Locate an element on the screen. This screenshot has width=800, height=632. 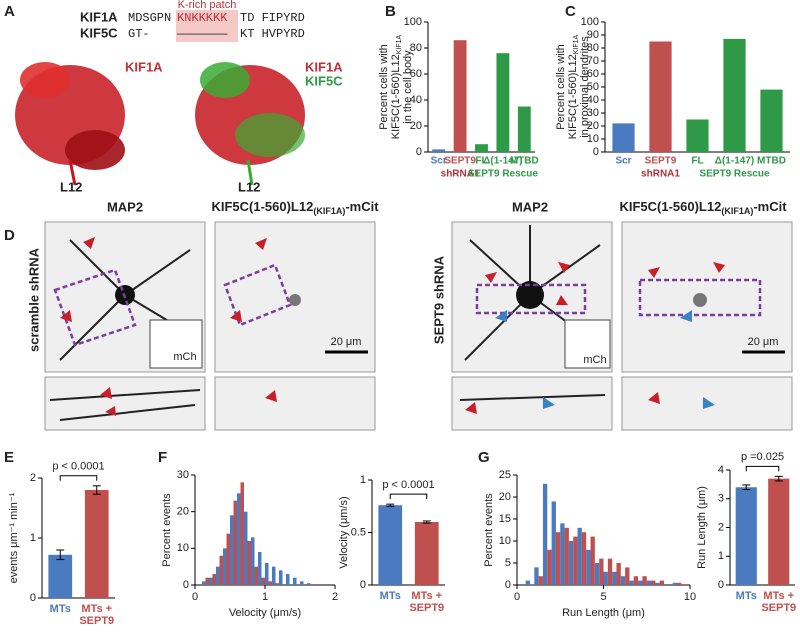
structure-overlay is located at coordinates (250, 124).